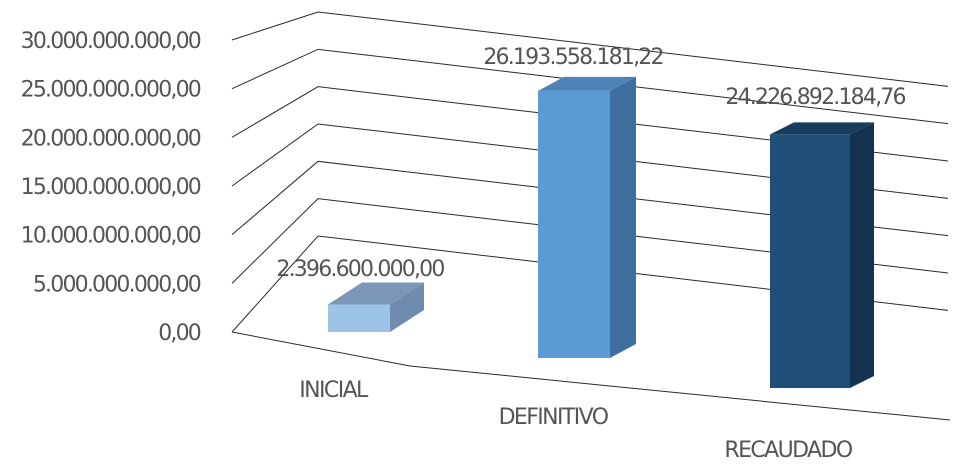 The height and width of the screenshot is (466, 962). Describe the element at coordinates (788, 450) in the screenshot. I see `category-label: RECAUDADO` at that location.